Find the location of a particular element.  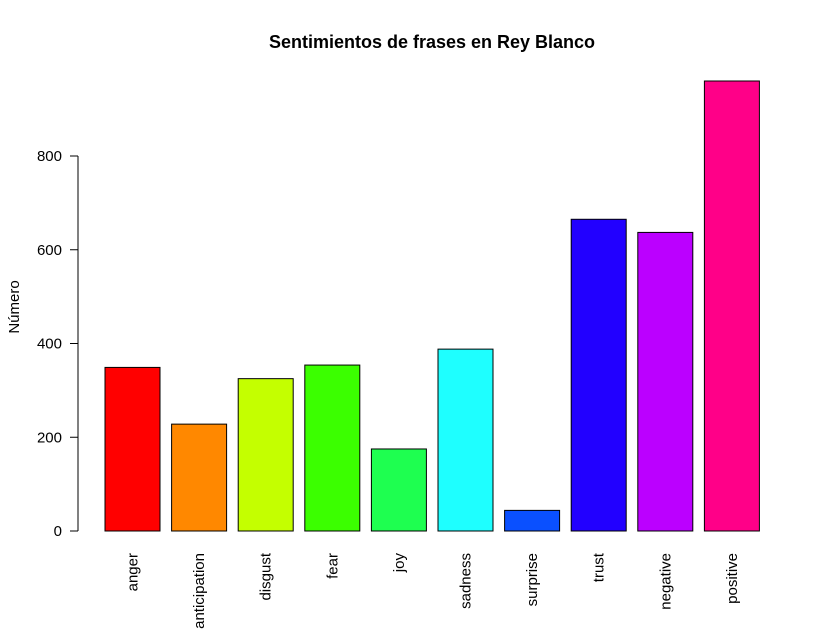

bar-anger is located at coordinates (132, 449).